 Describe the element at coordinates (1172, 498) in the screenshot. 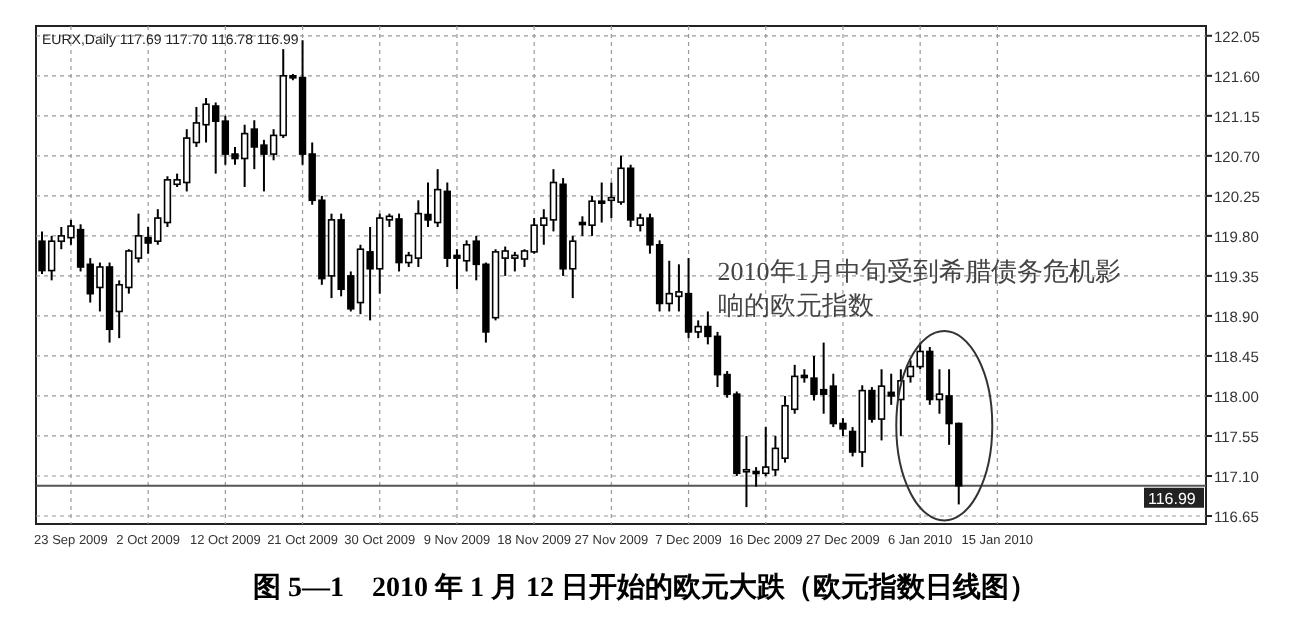

I see `ref-line-label: 116.99` at that location.